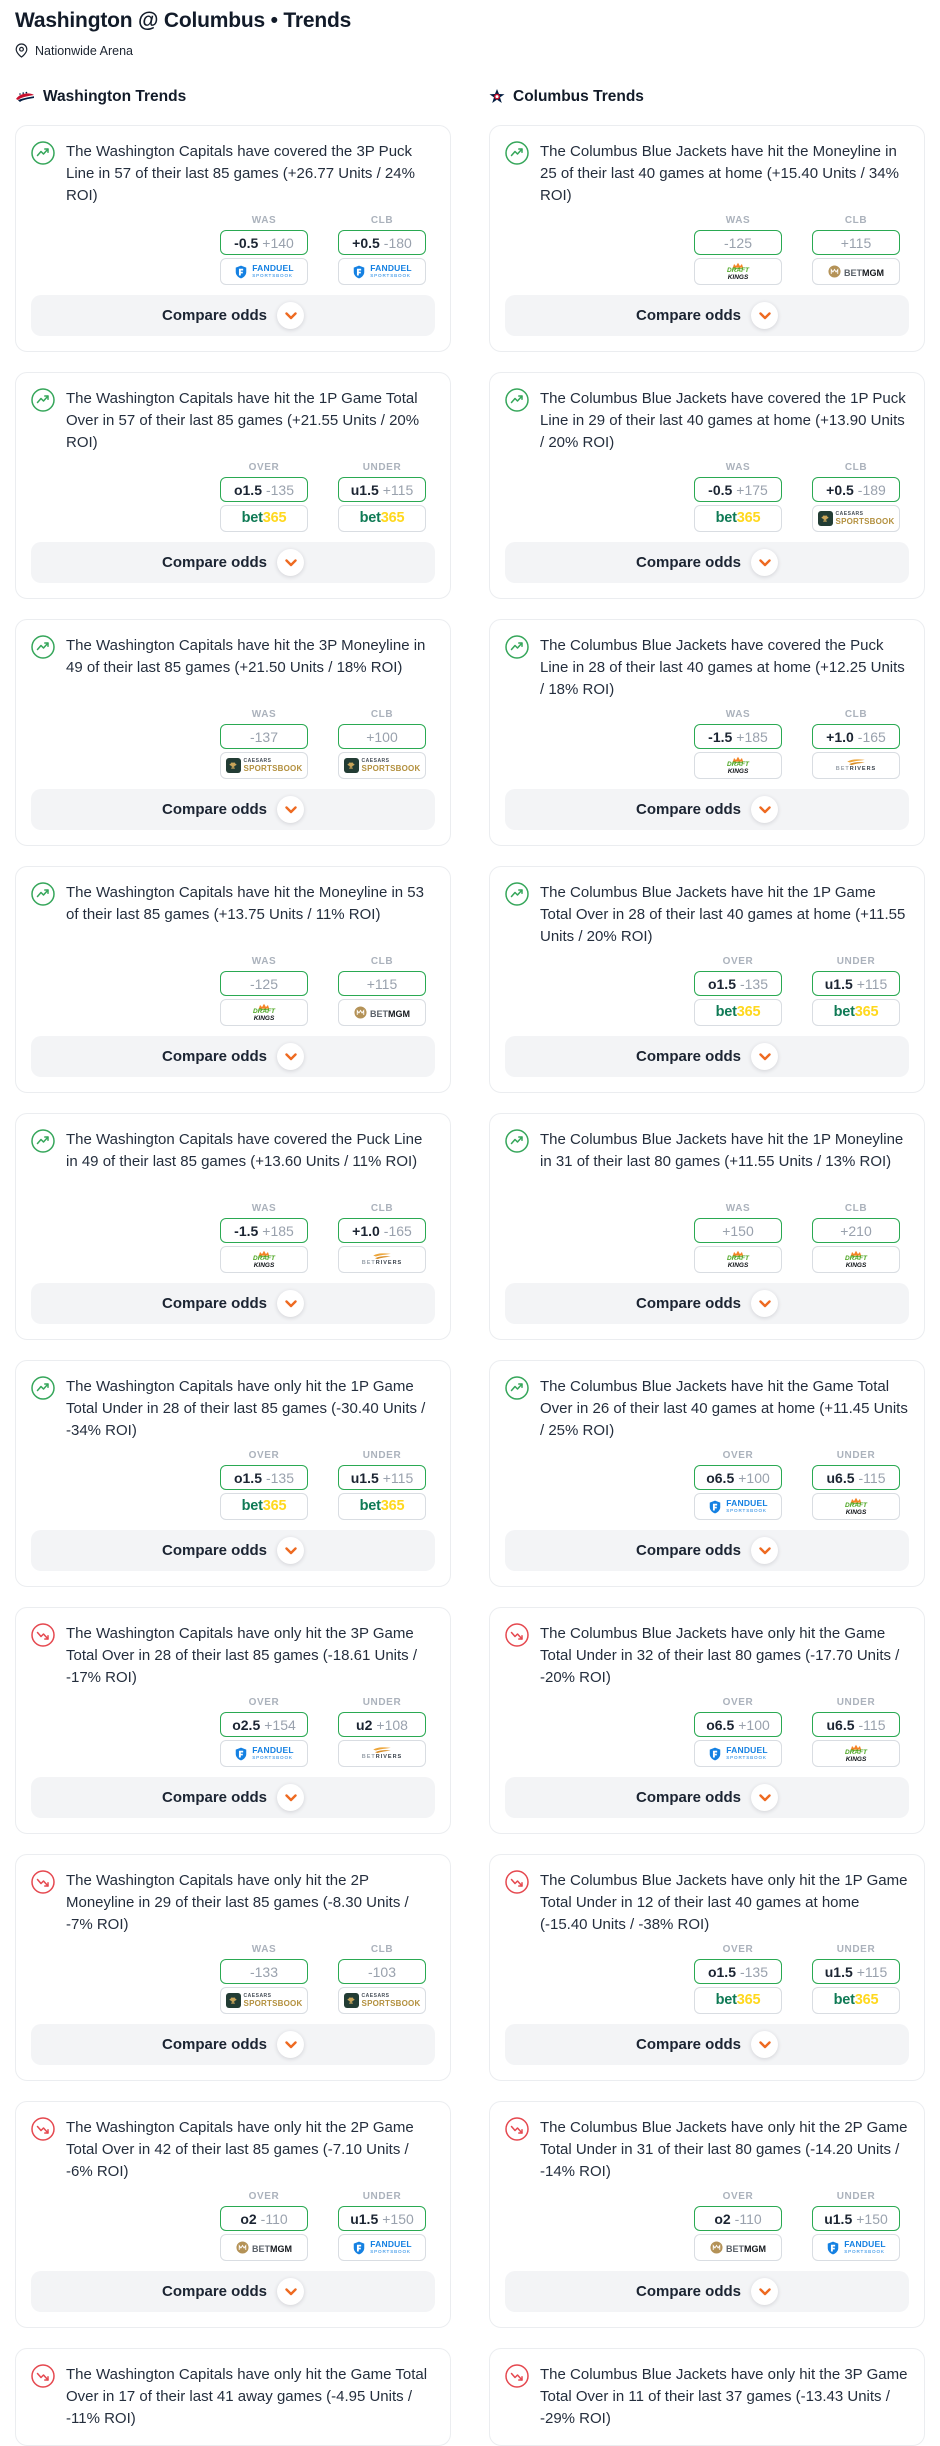 Image resolution: width=940 pixels, height=2446 pixels. Describe the element at coordinates (738, 1230) in the screenshot. I see `odds-value-box: +150` at that location.